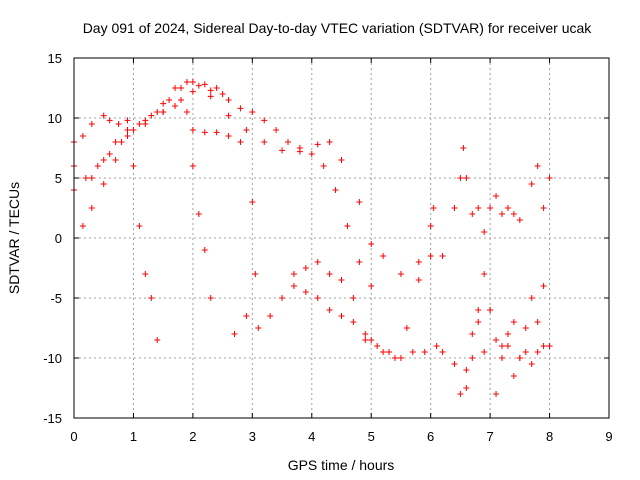 The image size is (640, 480). I want to click on x-tick-label: 0, so click(73, 436).